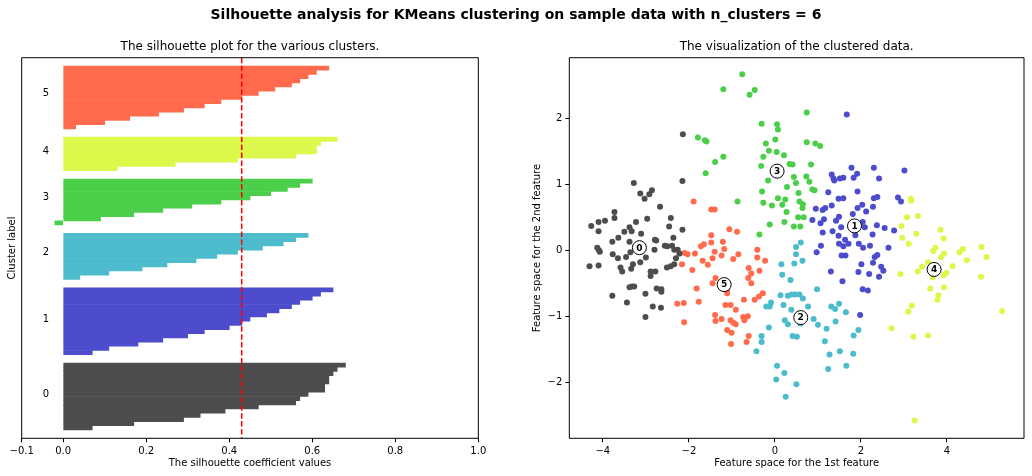 This screenshot has width=1032, height=476. Describe the element at coordinates (603, 450) in the screenshot. I see `x-tick-label: −4` at that location.